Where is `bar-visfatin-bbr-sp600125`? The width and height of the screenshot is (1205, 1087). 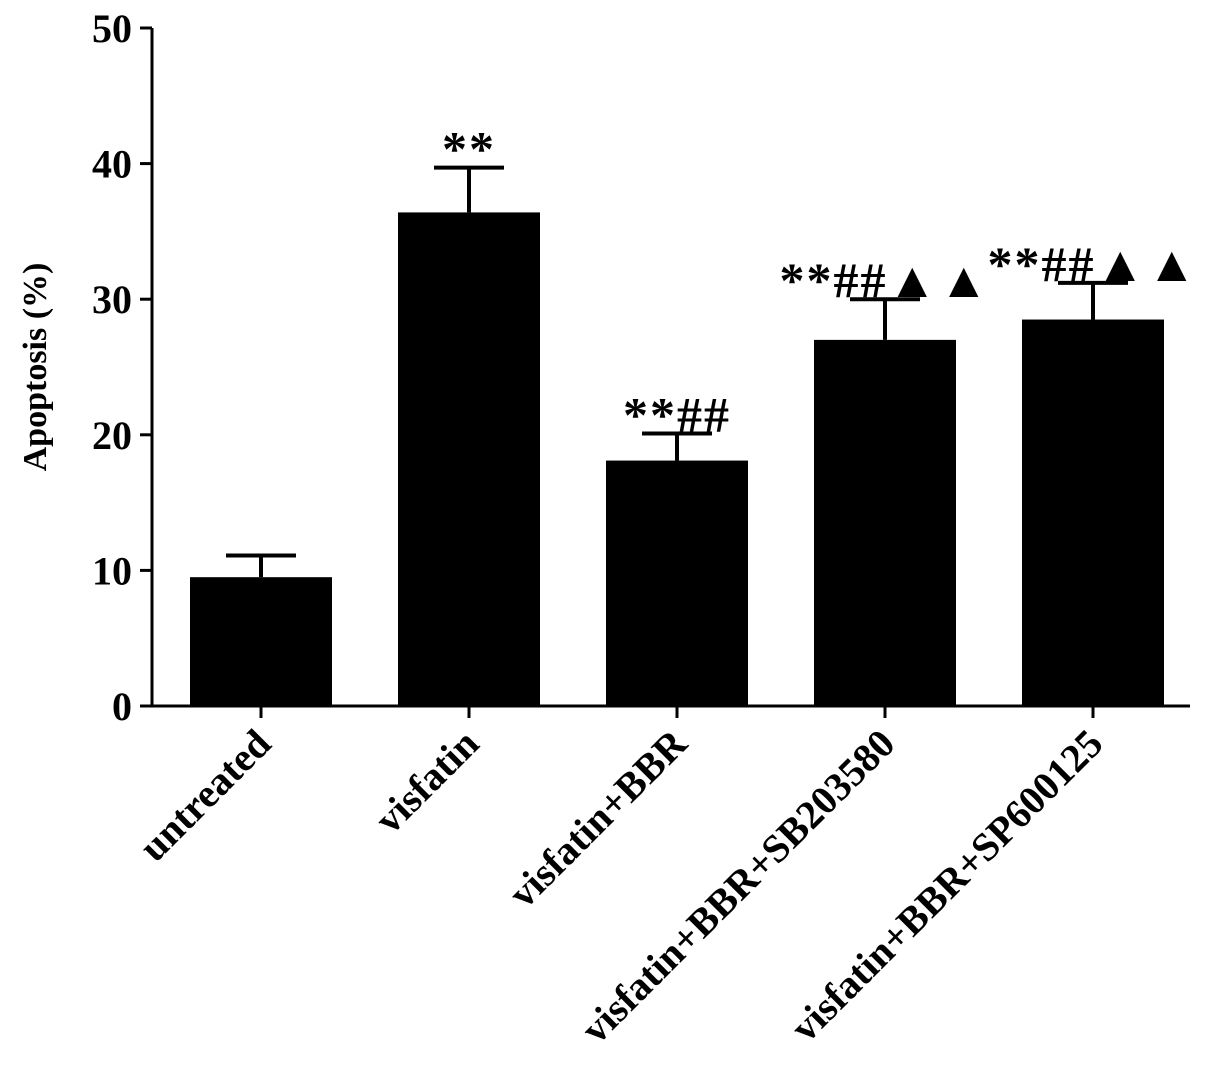 bar-visfatin-bbr-sp600125 is located at coordinates (1093, 512).